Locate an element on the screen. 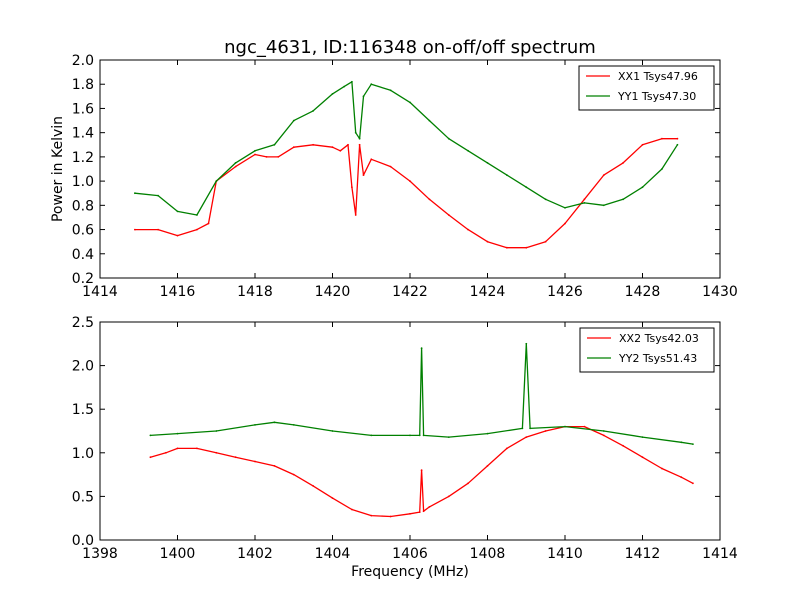  bottom-x-axis-label: Frequency (MHz) is located at coordinates (410, 572).